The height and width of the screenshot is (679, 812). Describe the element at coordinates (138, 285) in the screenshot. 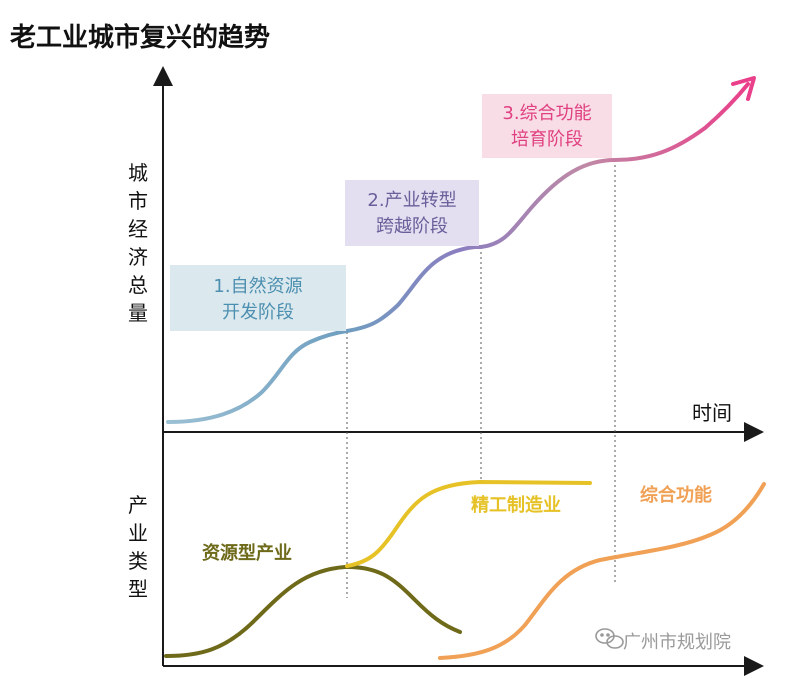

I see `upper-y-label-char: 总` at that location.